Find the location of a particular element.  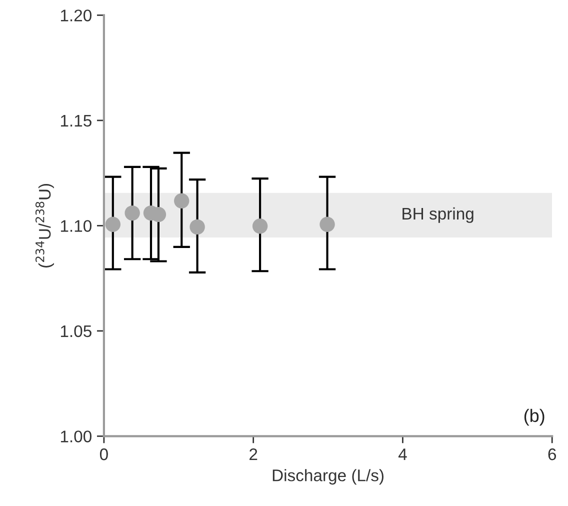

x-tick-label: 6 is located at coordinates (552, 454).